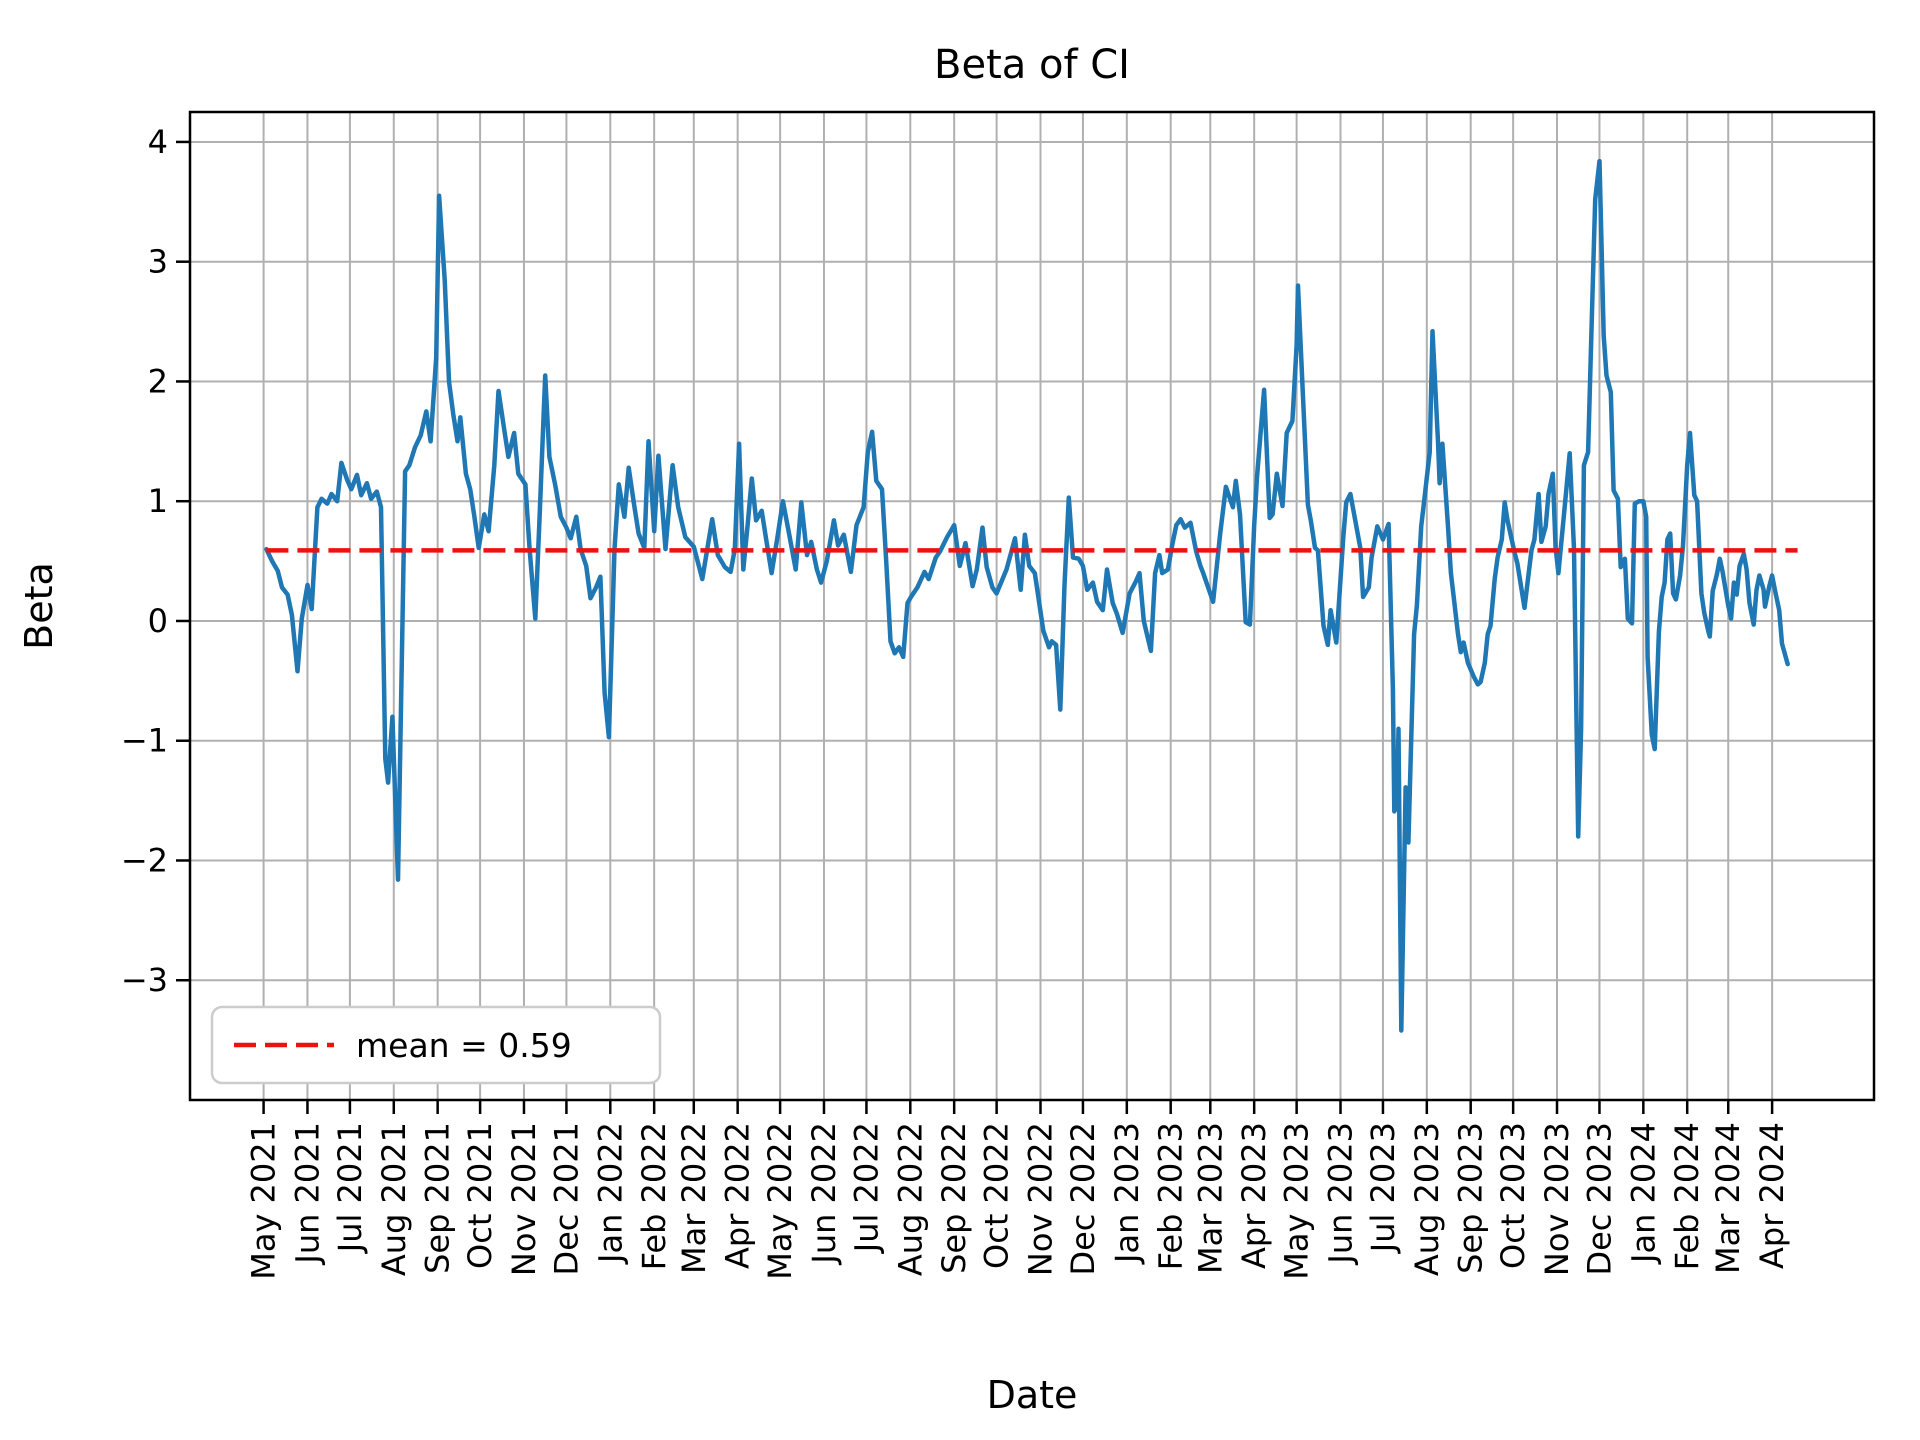 The height and width of the screenshot is (1440, 1920). What do you see at coordinates (464, 1045) in the screenshot?
I see `legend-label: mean = 0.59` at bounding box center [464, 1045].